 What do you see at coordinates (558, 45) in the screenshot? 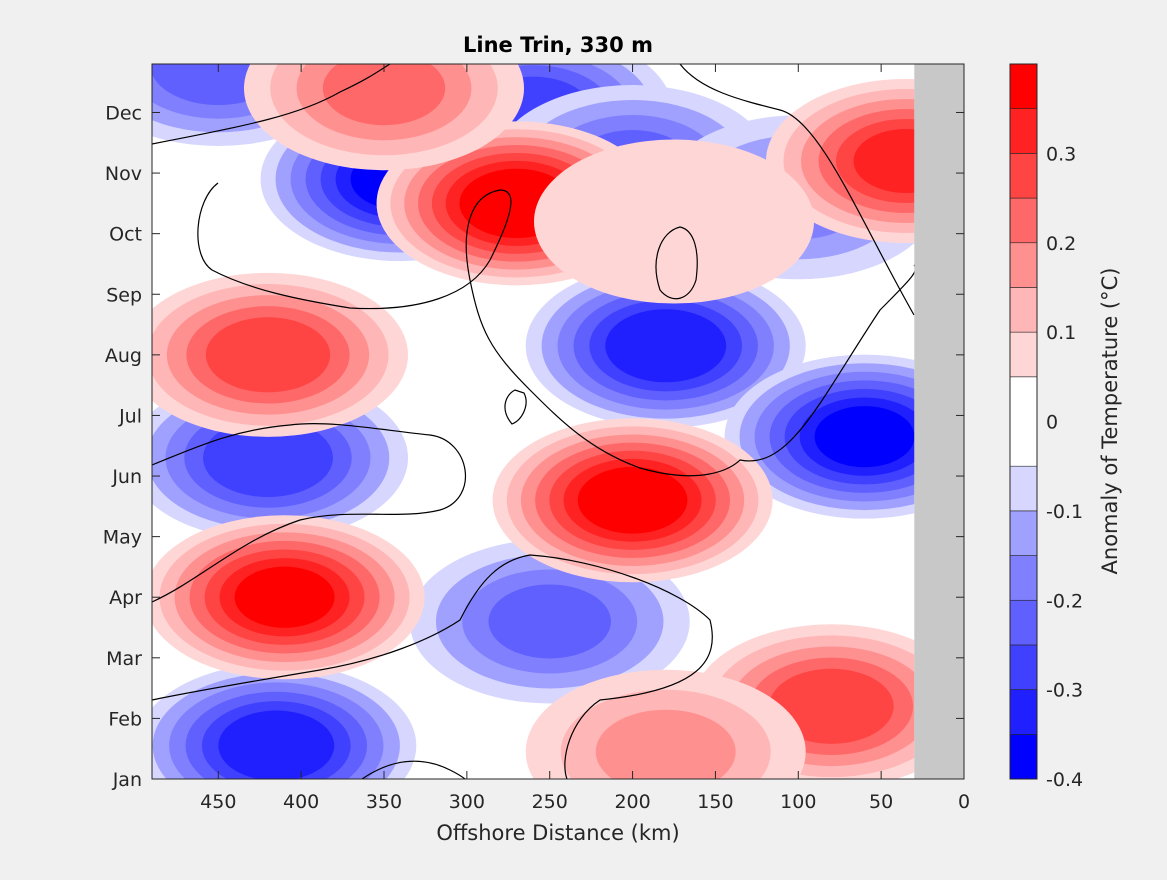
I see `chart-title: Line Trin, 330 m` at bounding box center [558, 45].